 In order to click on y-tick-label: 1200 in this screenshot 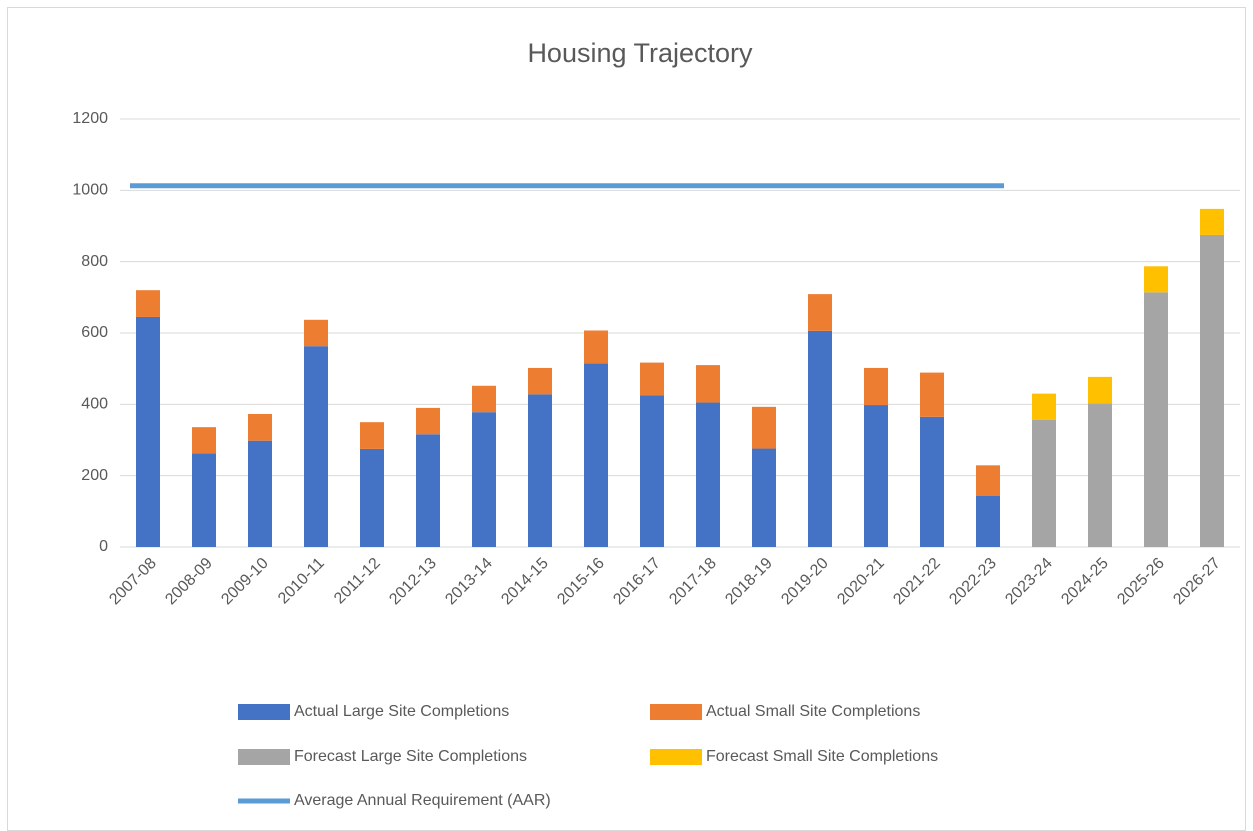, I will do `click(90, 118)`.